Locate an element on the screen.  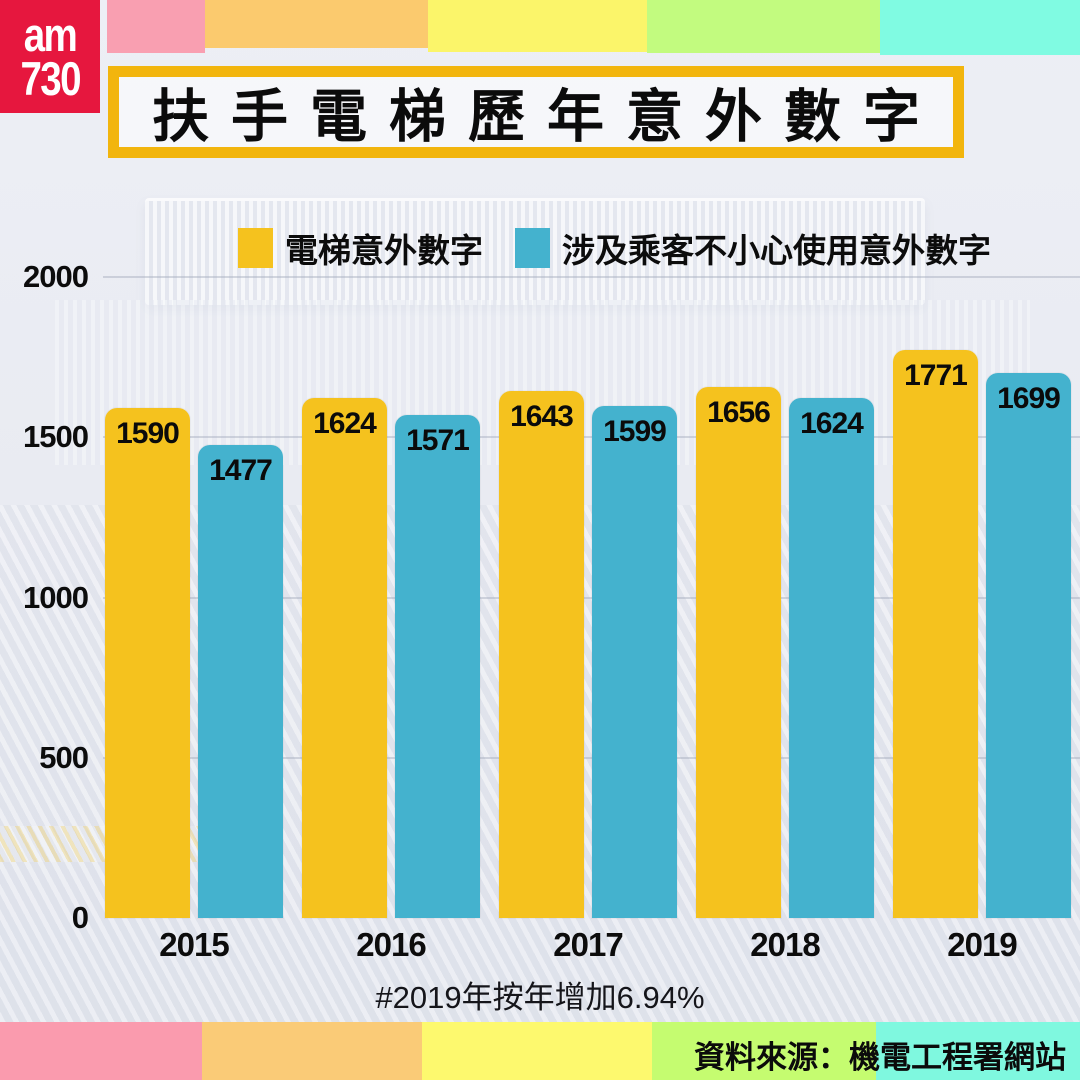
y-tick-2000: 2000 is located at coordinates (56, 276).